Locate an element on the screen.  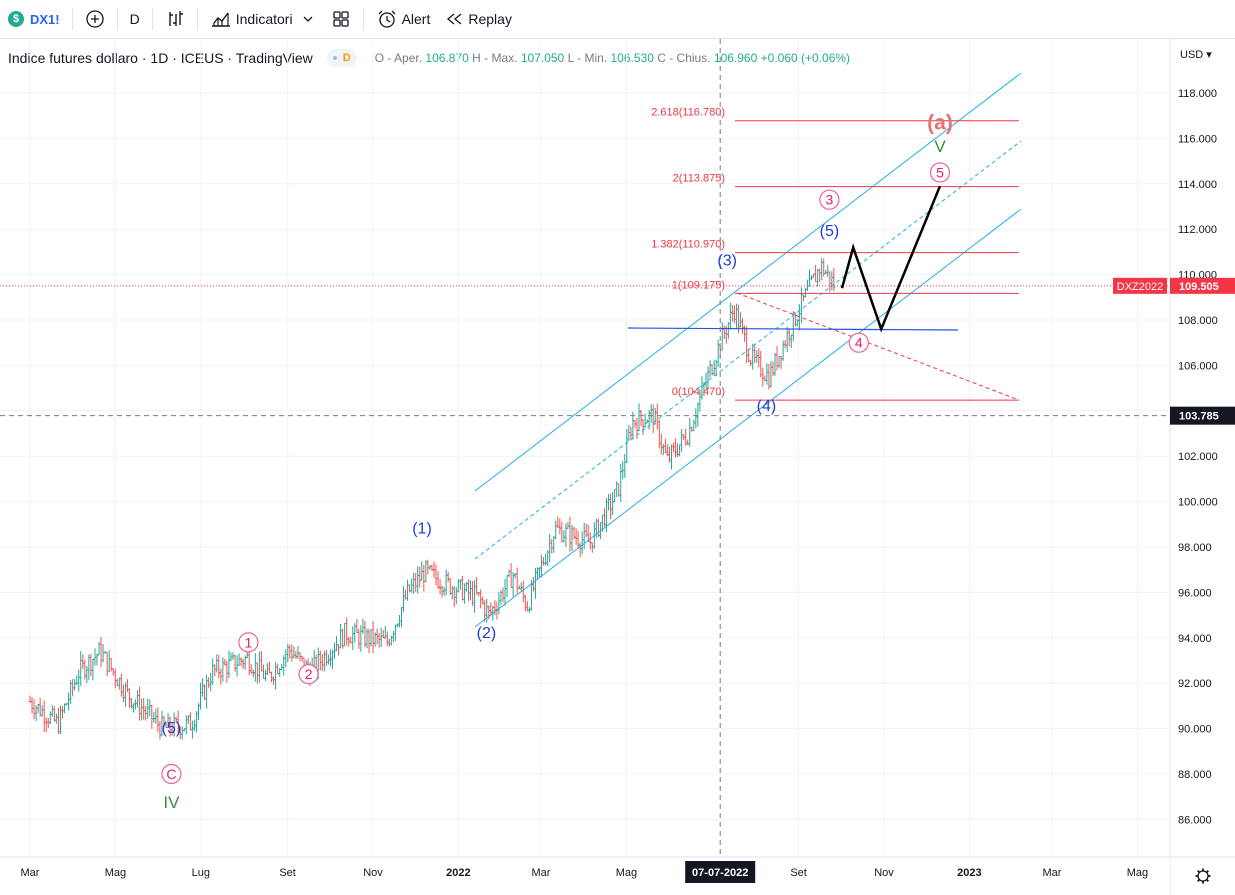
y-tick-label: 102.000 is located at coordinates (1198, 457).